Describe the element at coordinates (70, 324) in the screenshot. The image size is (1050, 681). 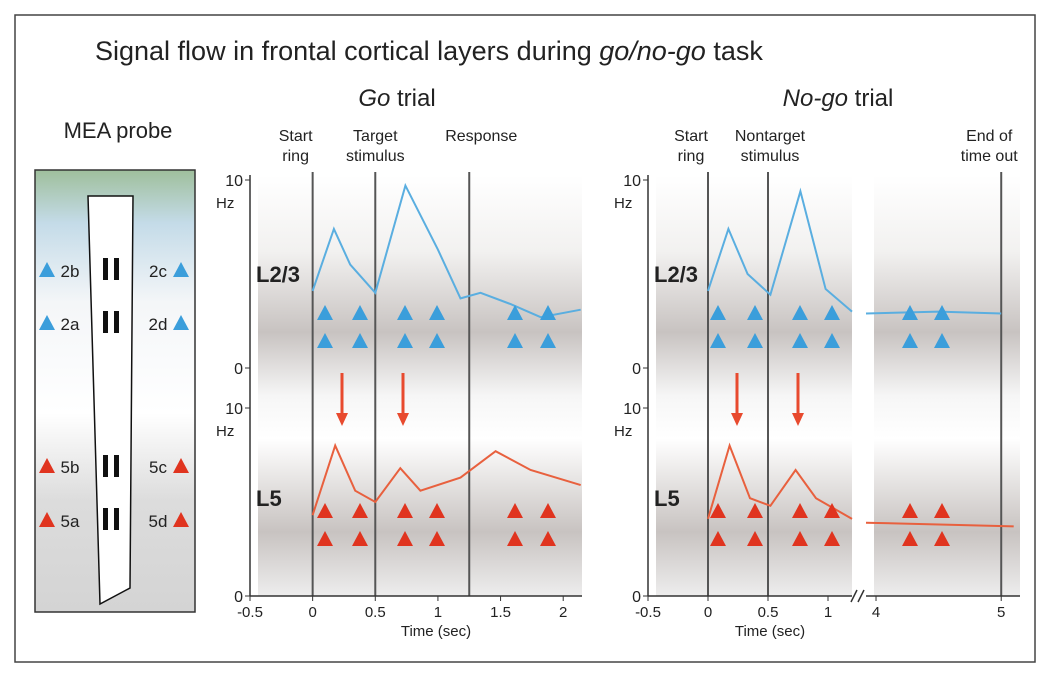
I see `site-label: 2a` at that location.